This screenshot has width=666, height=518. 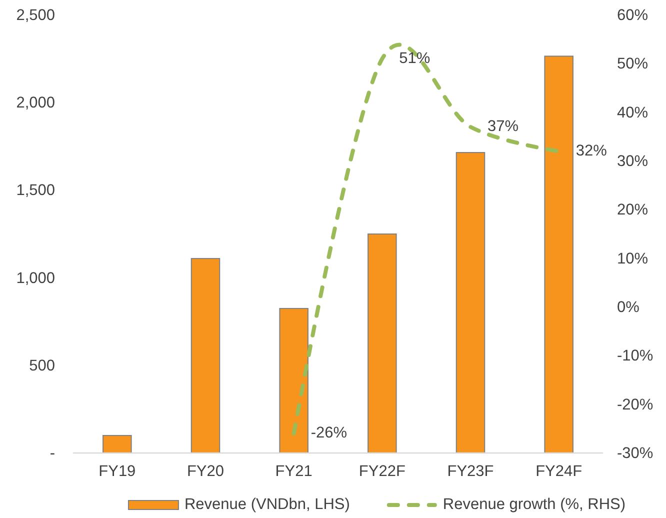 I want to click on x-tick-label: FY24F, so click(x=559, y=471).